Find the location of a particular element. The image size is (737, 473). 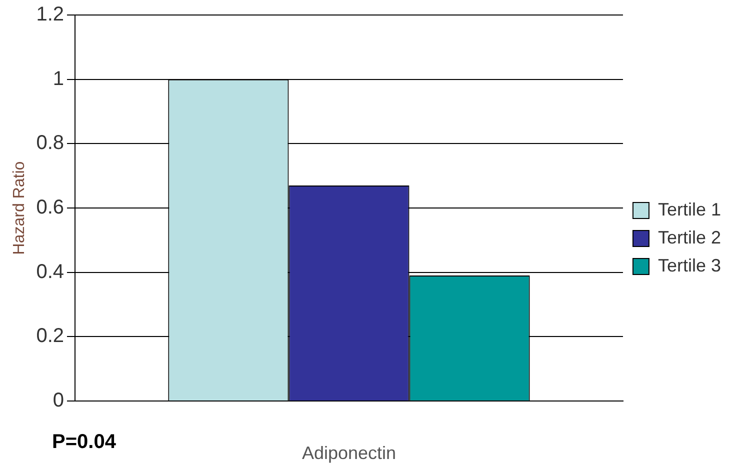

text: P=0.04 is located at coordinates (84, 442).